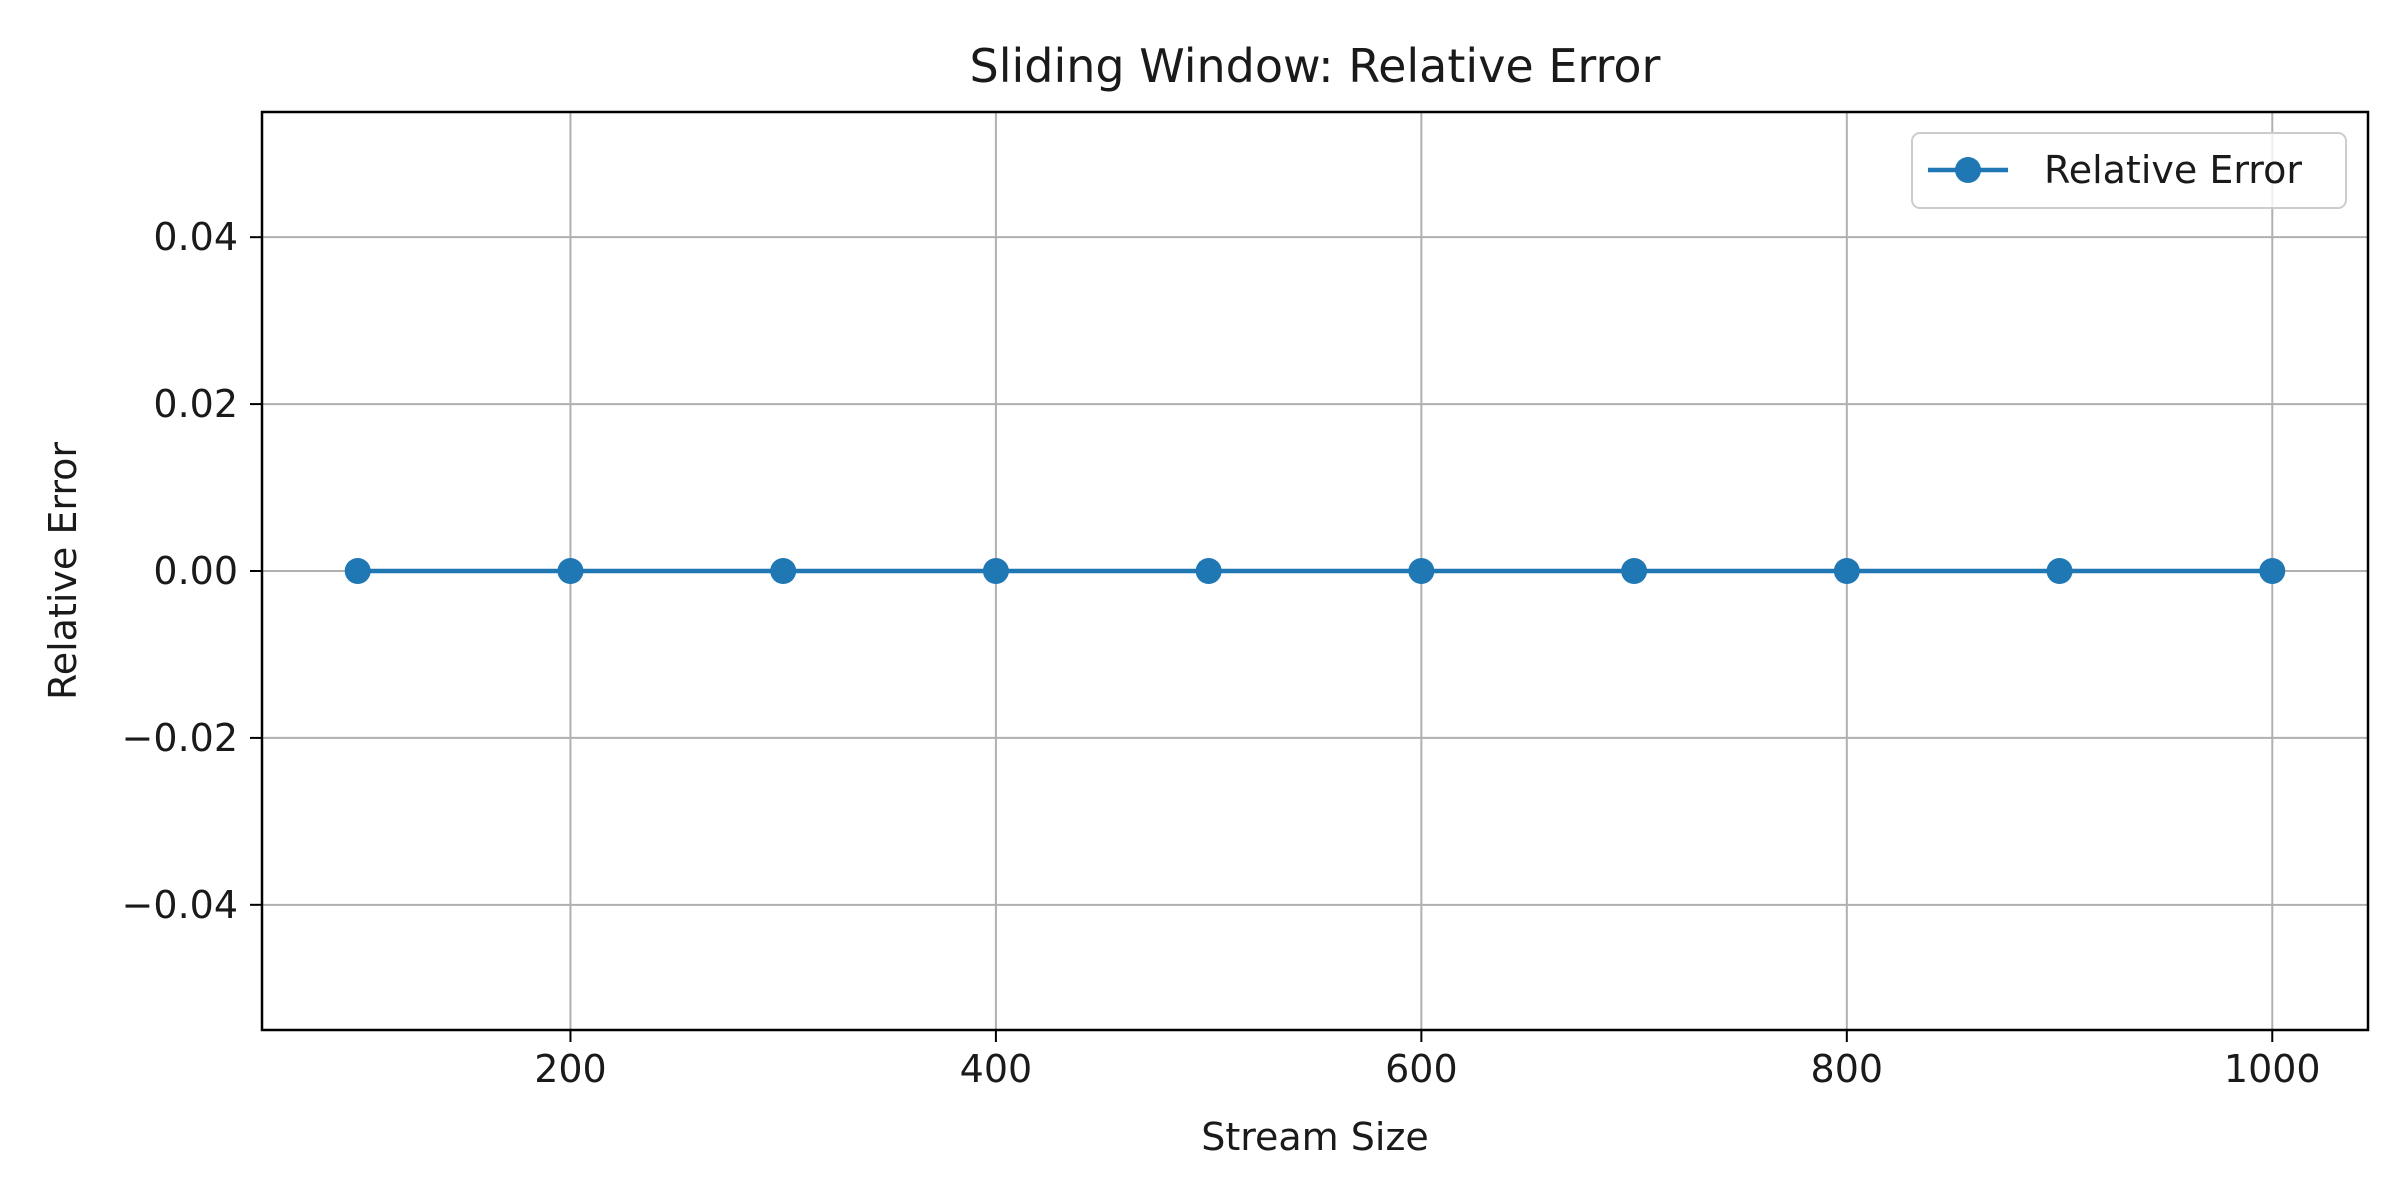 The image size is (2400, 1200). Describe the element at coordinates (1315, 571) in the screenshot. I see `series-relative-error` at that location.